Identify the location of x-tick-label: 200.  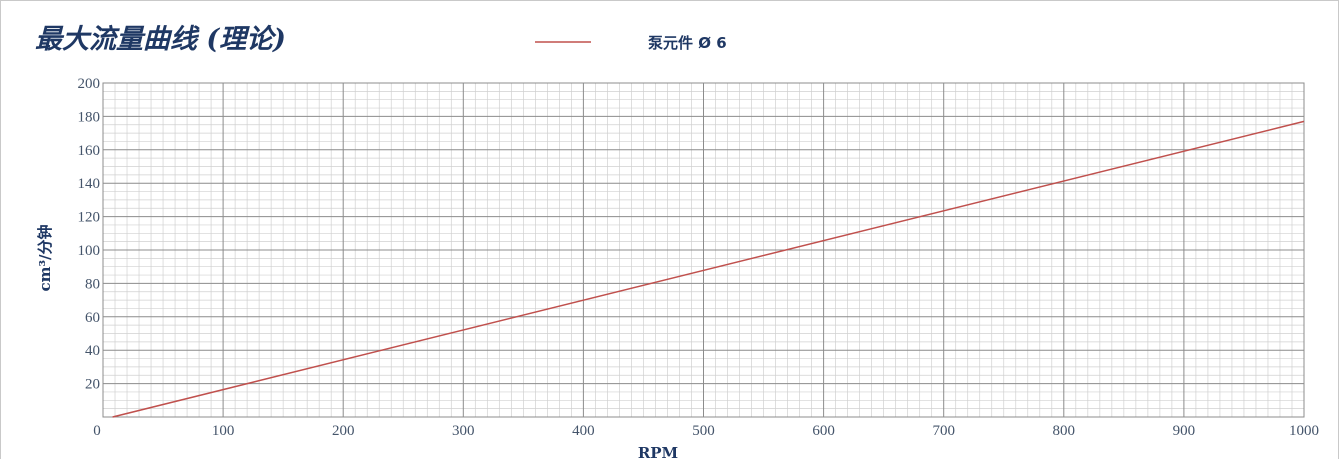
(343, 431).